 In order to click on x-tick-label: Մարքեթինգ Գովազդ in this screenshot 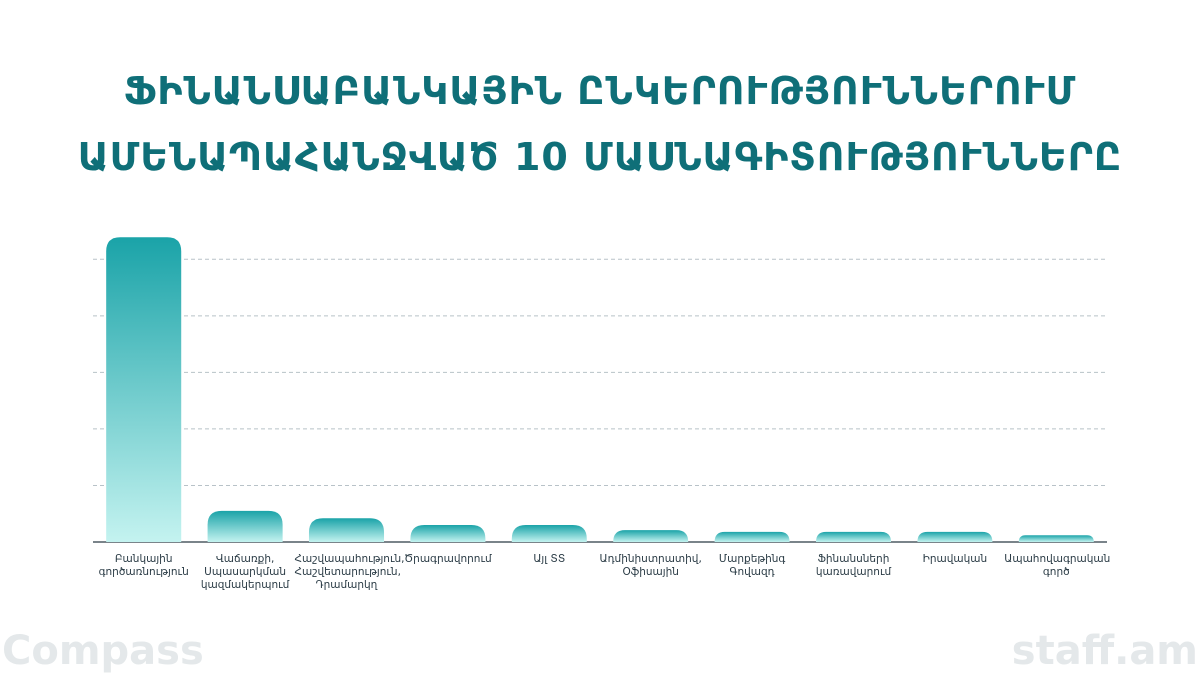, I will do `click(752, 565)`.